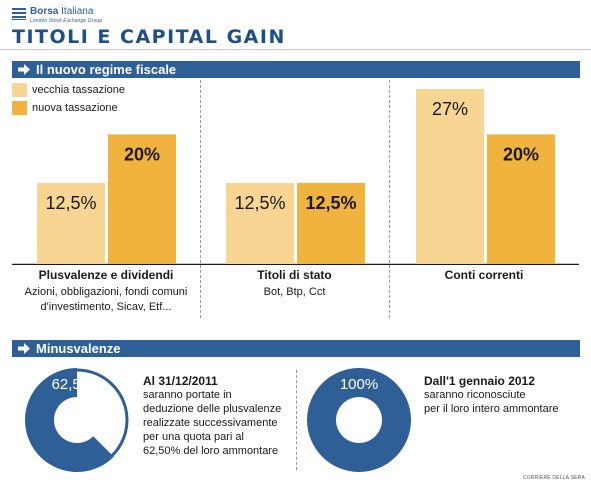  What do you see at coordinates (106, 275) in the screenshot?
I see `category-label: Plusvalenze e dividendi` at bounding box center [106, 275].